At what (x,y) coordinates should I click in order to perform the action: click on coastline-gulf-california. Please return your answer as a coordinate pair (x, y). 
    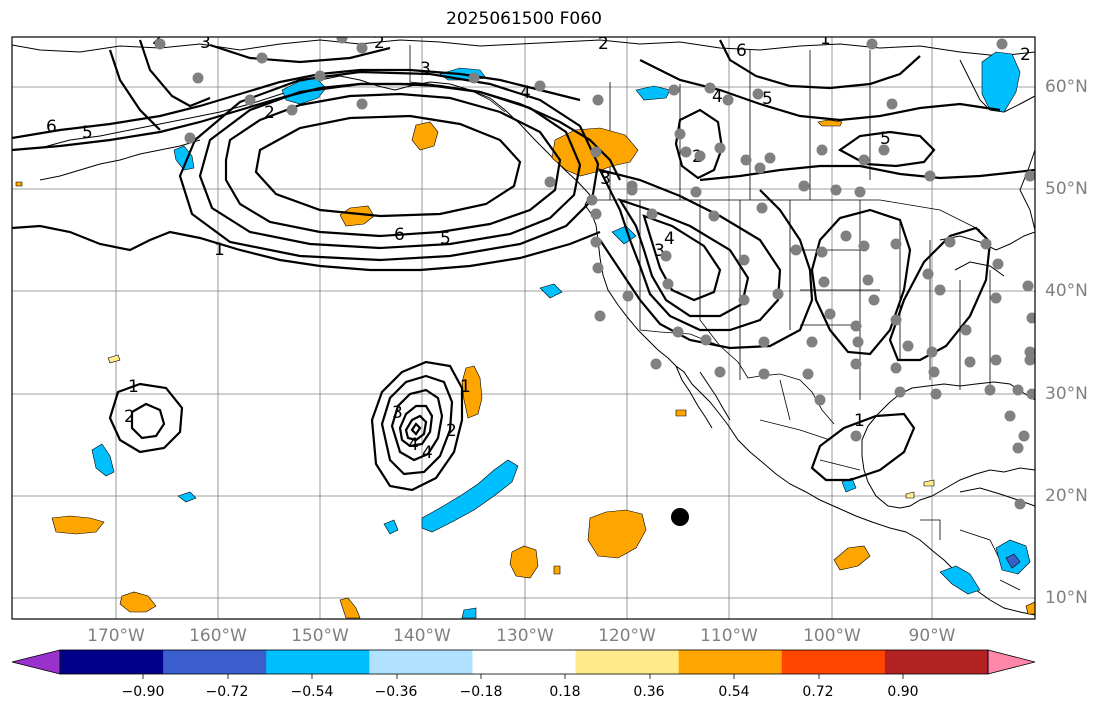
    Looking at the image, I should click on (715, 396).